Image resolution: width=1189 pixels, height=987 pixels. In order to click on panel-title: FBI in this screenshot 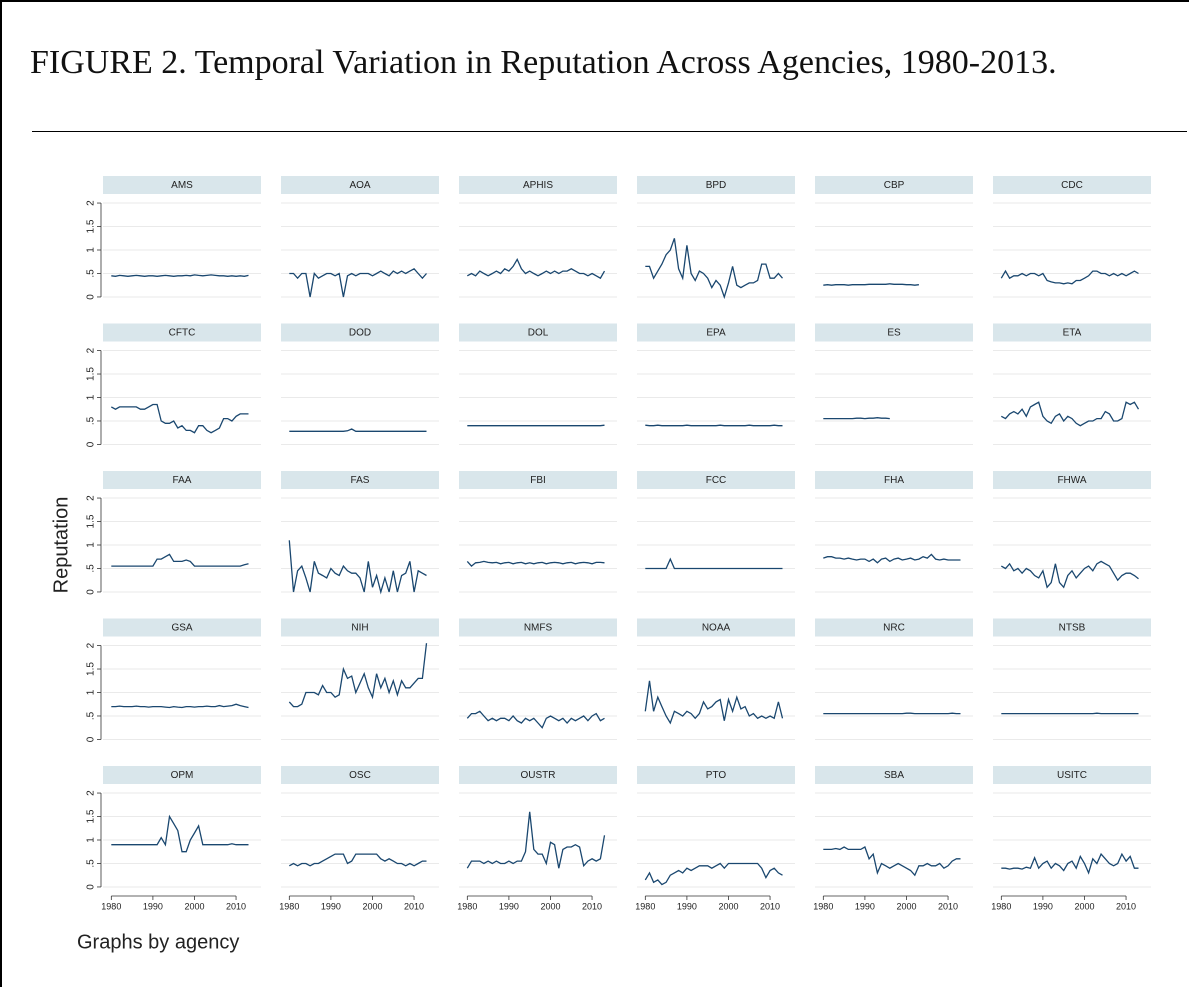, I will do `click(538, 480)`.